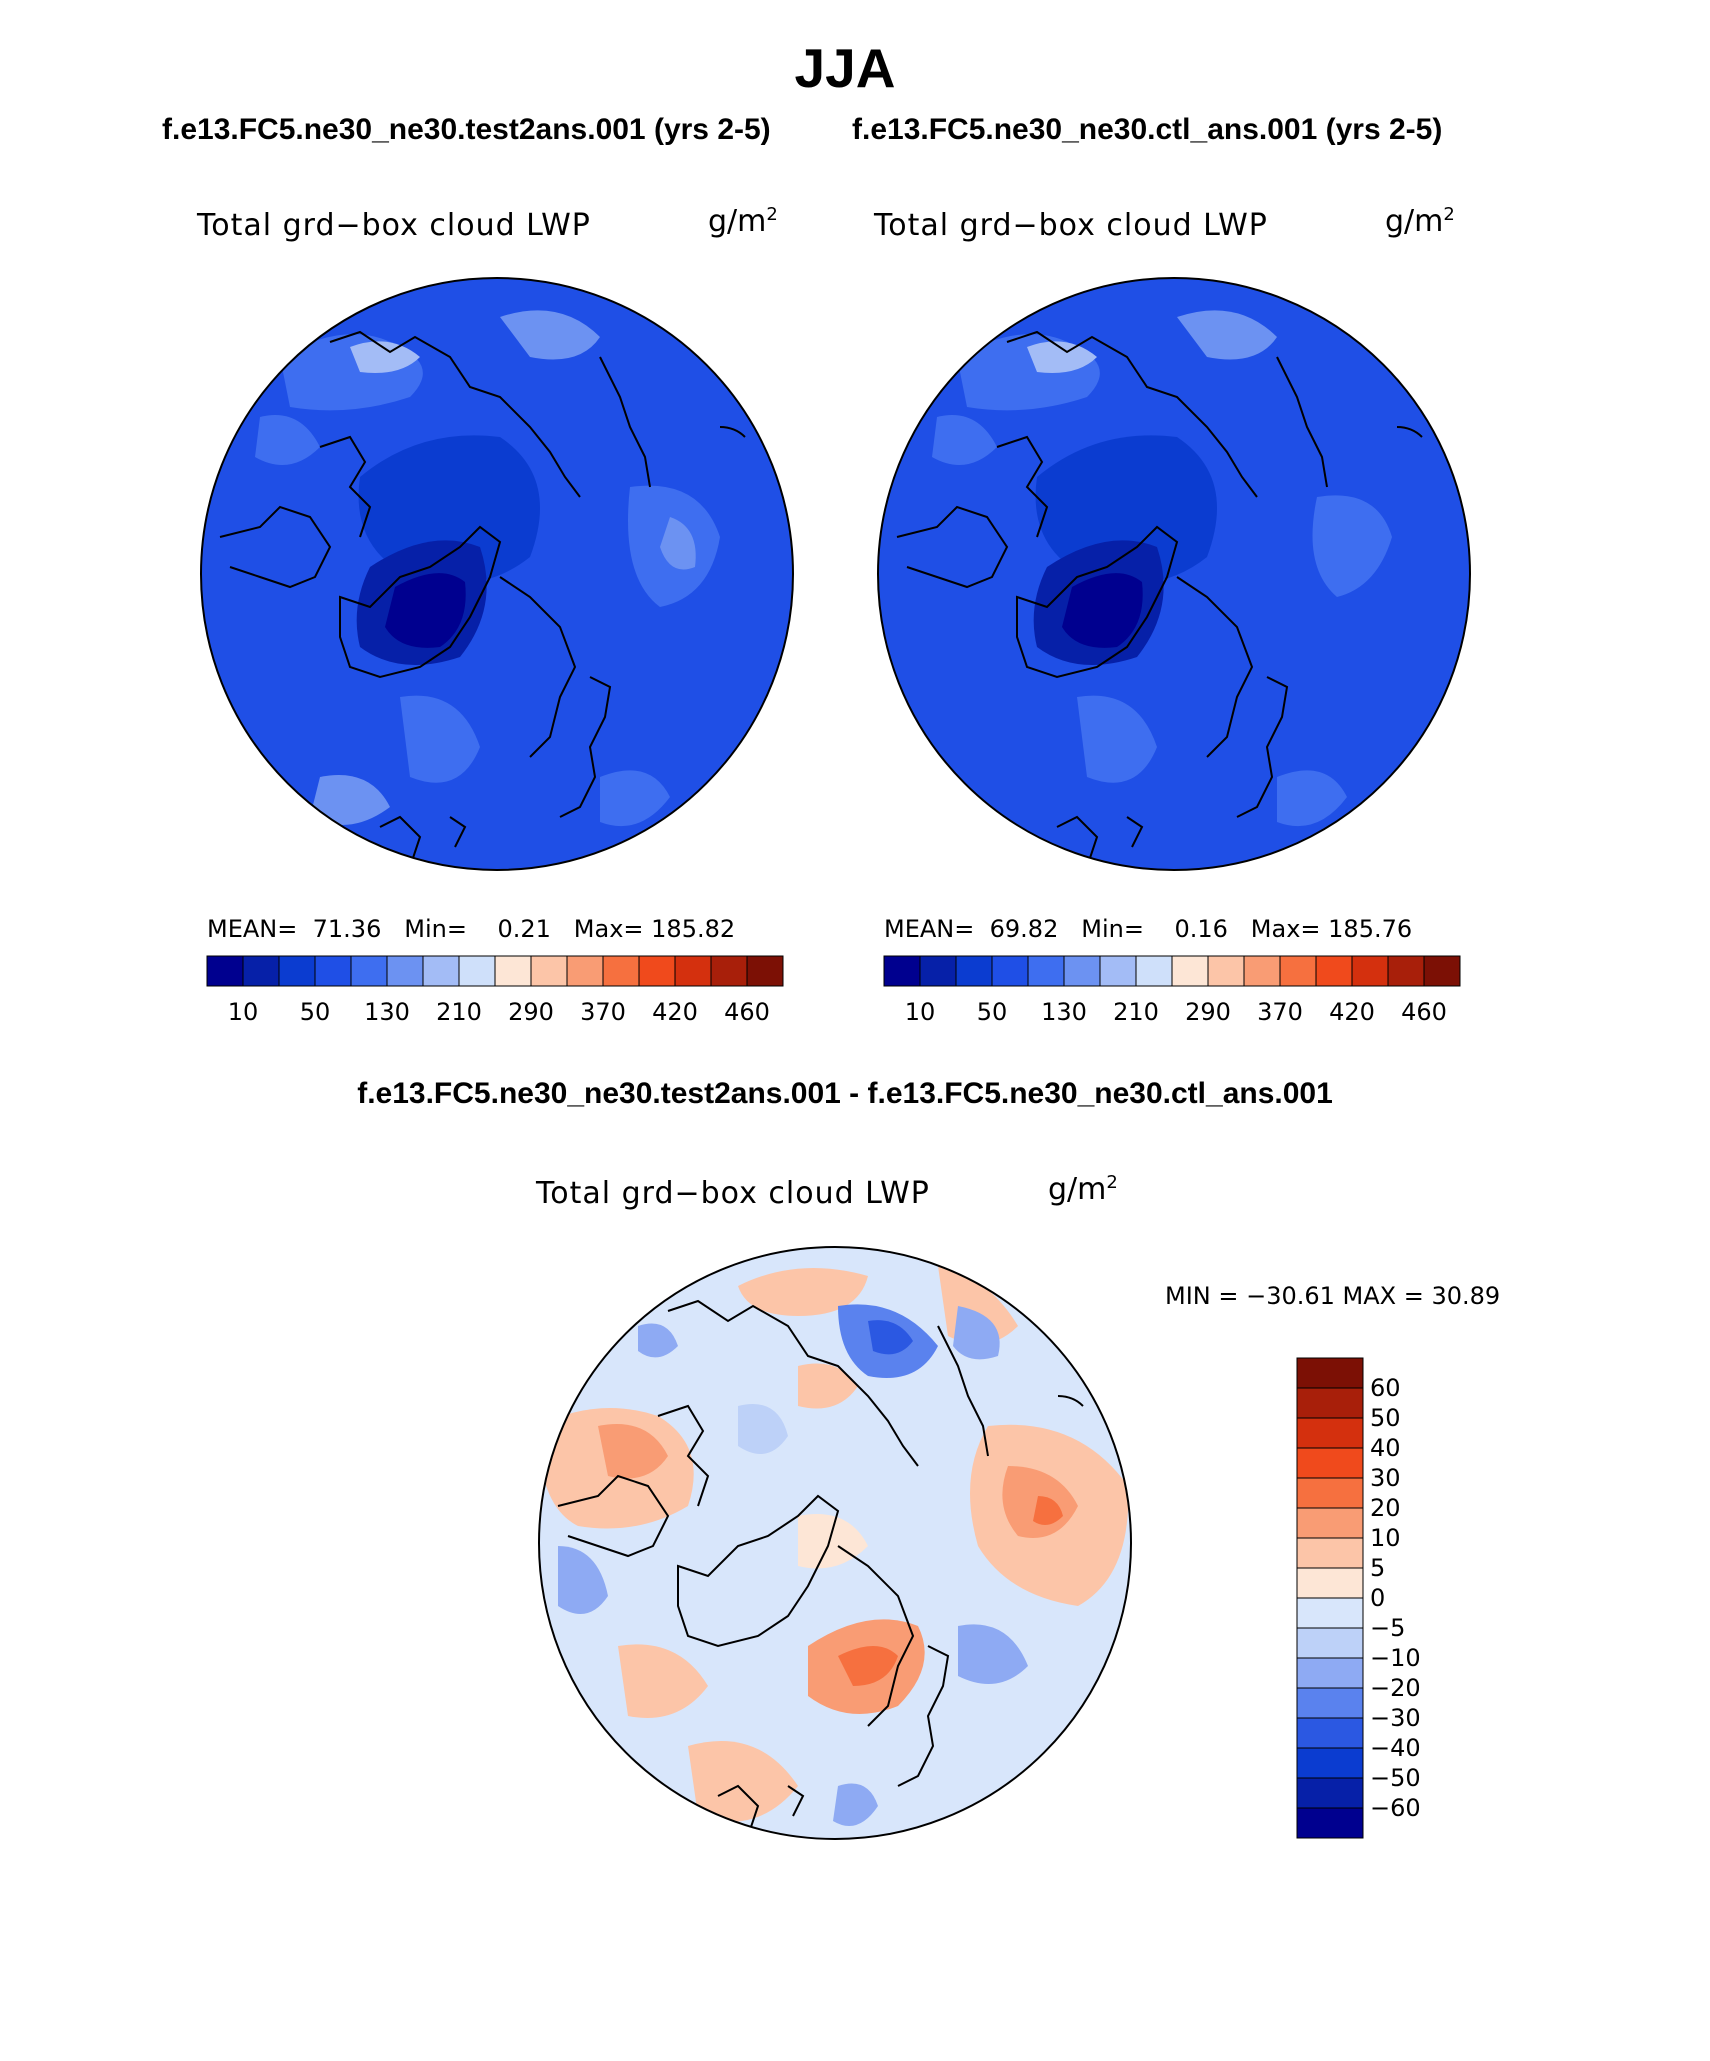 The image size is (1710, 2061). What do you see at coordinates (1378, 1568) in the screenshot?
I see `colorbar-tick-label: 5` at bounding box center [1378, 1568].